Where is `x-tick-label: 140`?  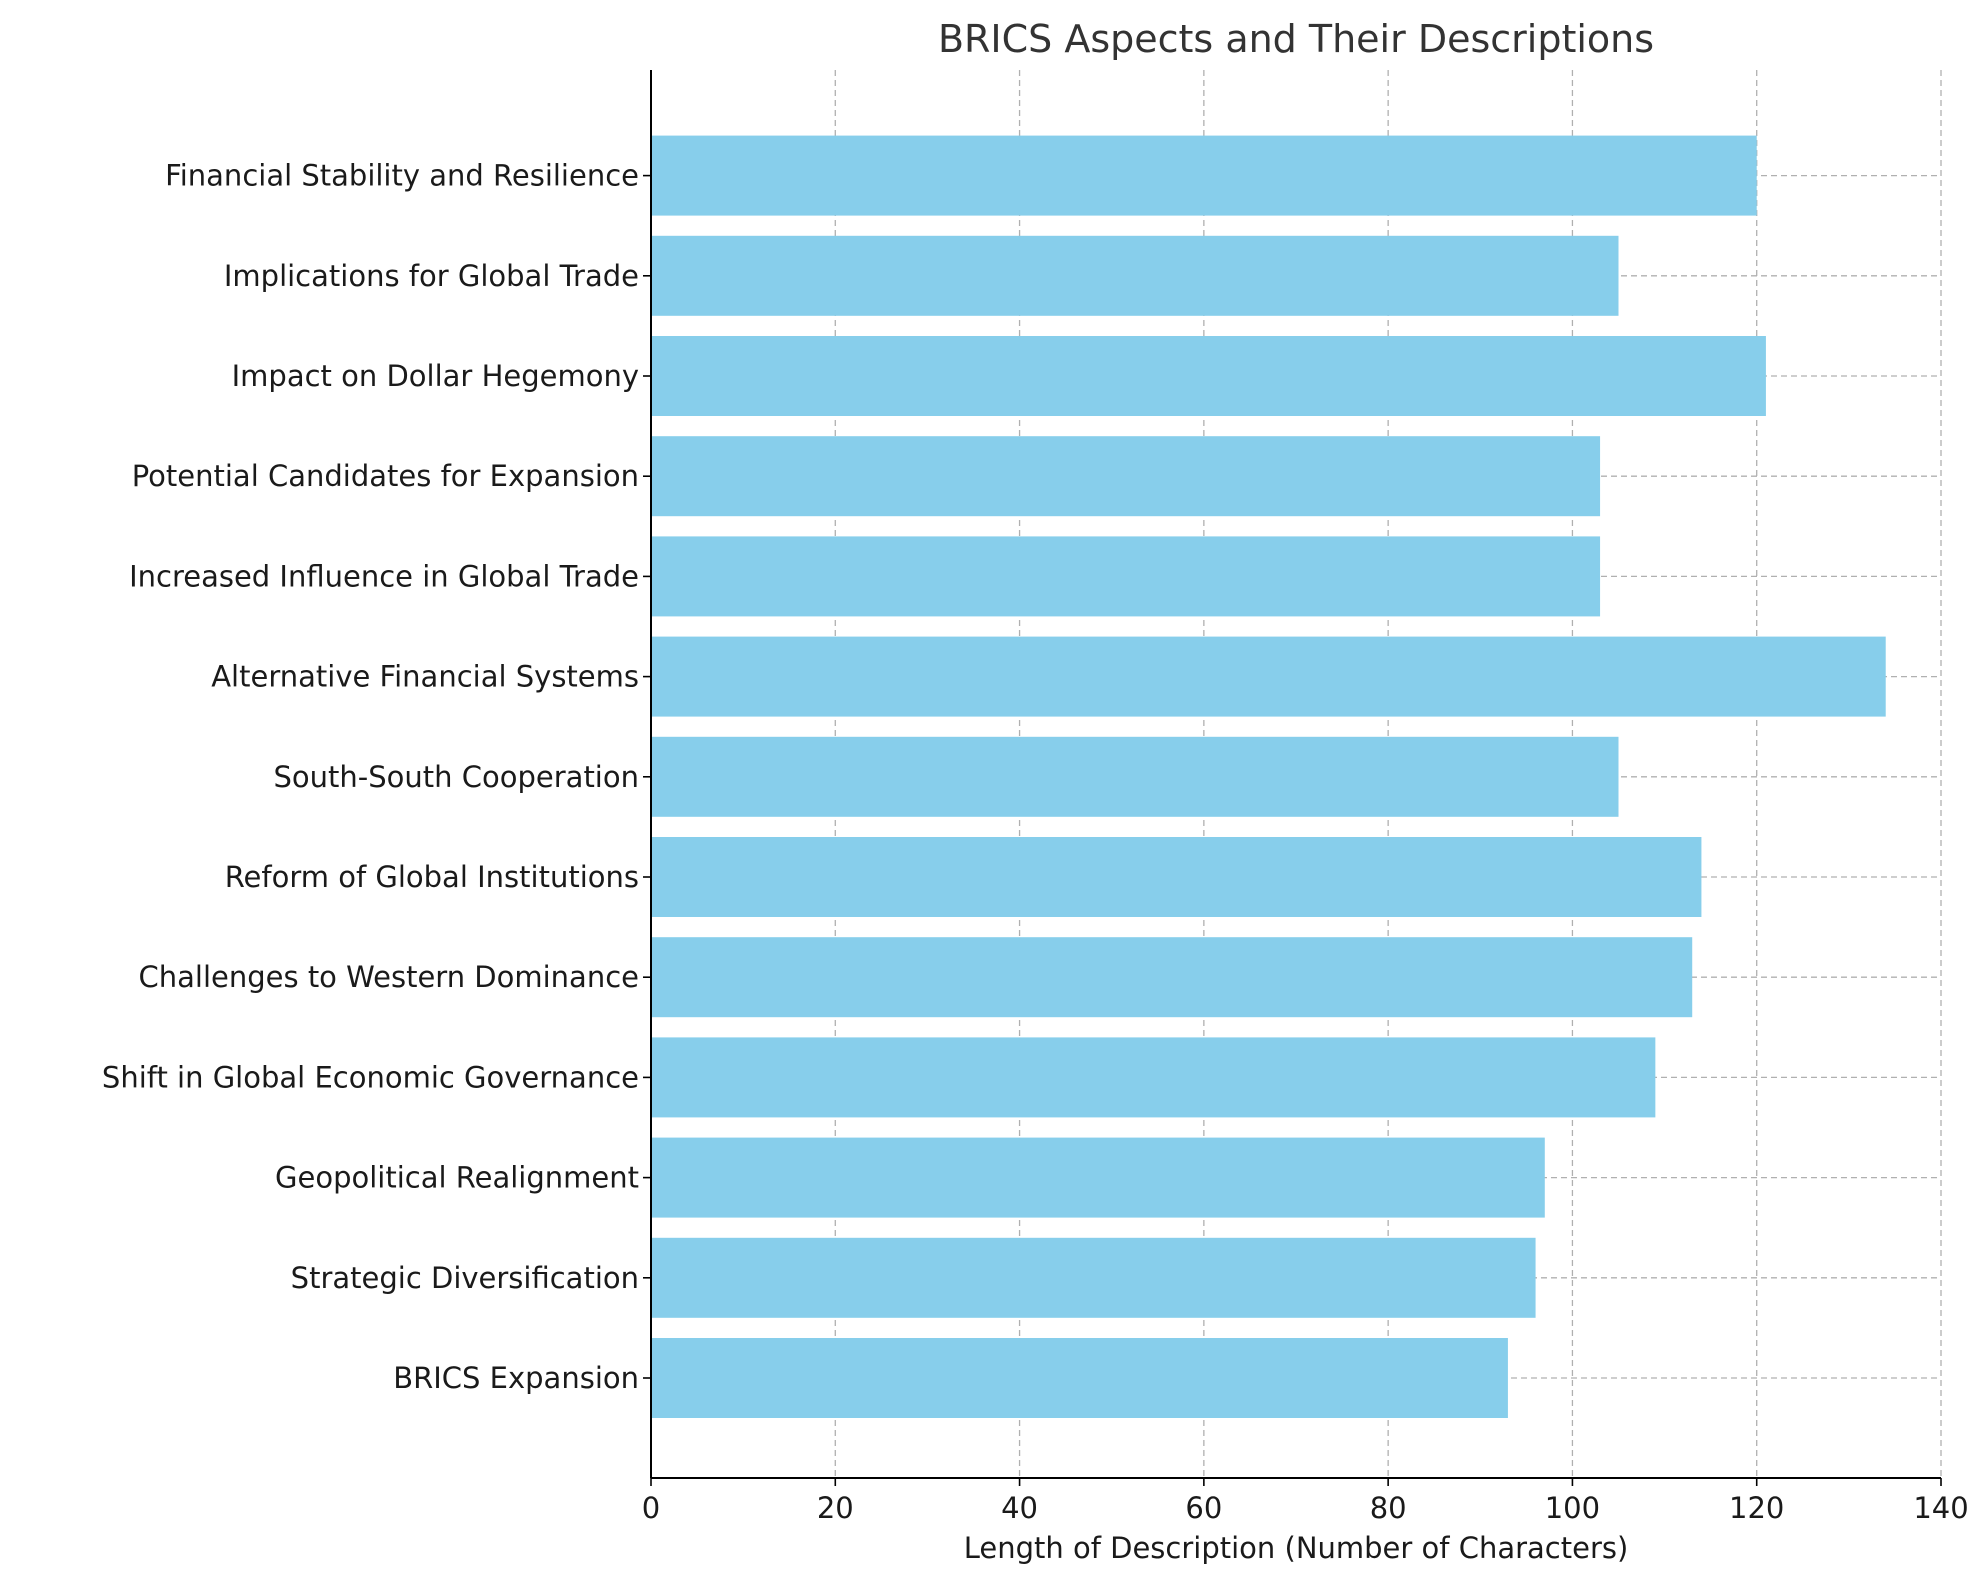
x-tick-label: 140 is located at coordinates (1940, 1508).